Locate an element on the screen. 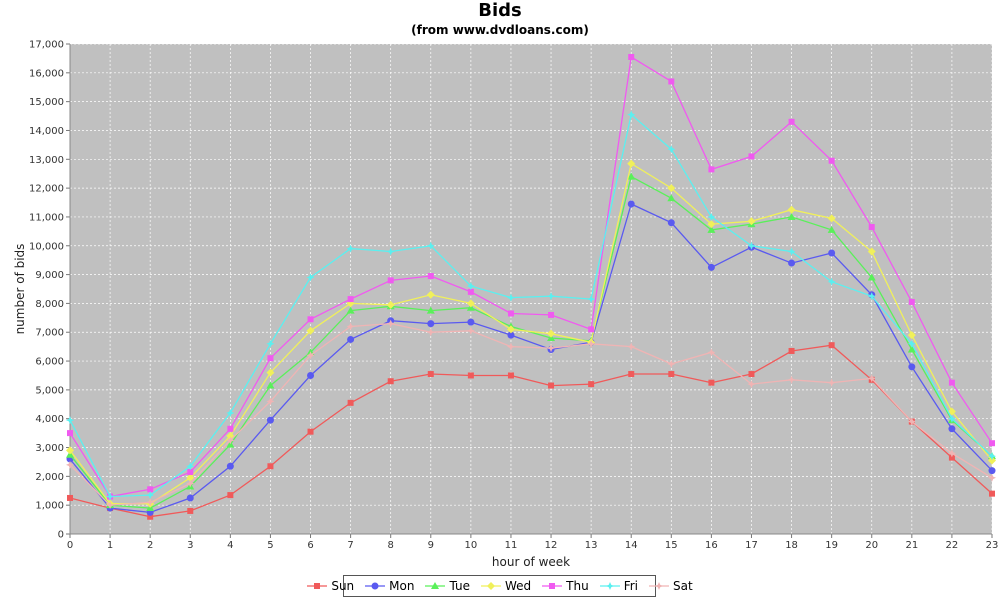 The height and width of the screenshot is (600, 1000). chart-title: Bids is located at coordinates (500, 10).